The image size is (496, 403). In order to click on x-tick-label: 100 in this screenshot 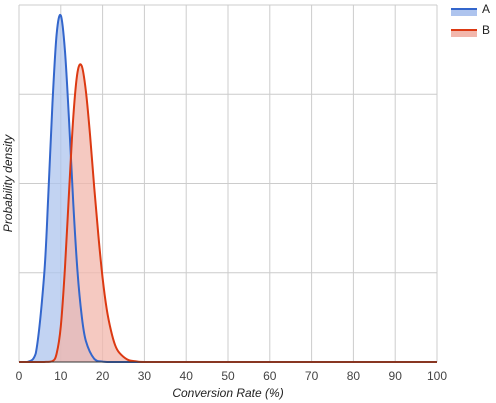, I will do `click(437, 376)`.